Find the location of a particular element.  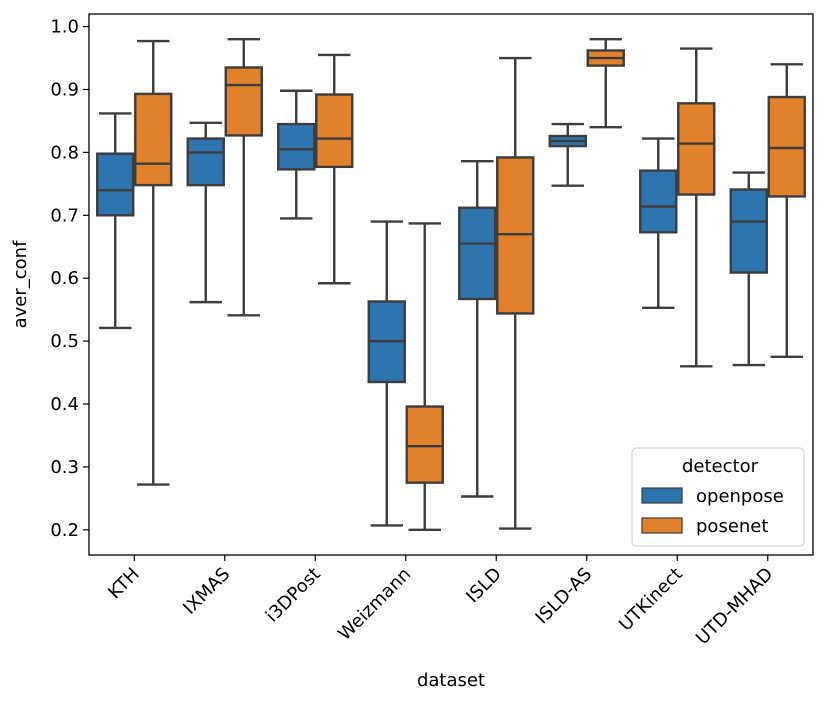

box-posenet-UTD-MHAD is located at coordinates (786, 211).